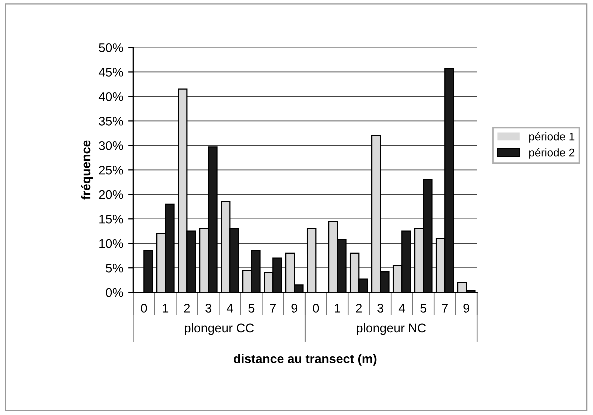 The width and height of the screenshot is (593, 415). What do you see at coordinates (111, 48) in the screenshot?
I see `y-tick-label: 50%` at bounding box center [111, 48].